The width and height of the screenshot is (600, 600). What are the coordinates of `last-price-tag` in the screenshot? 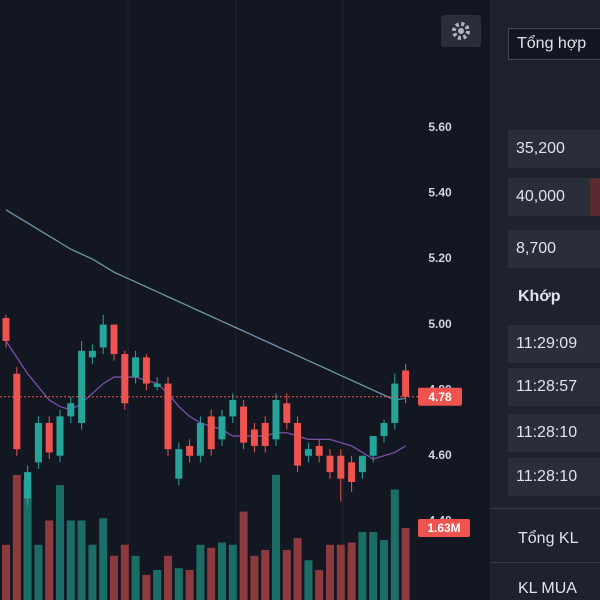 It's located at (440, 396).